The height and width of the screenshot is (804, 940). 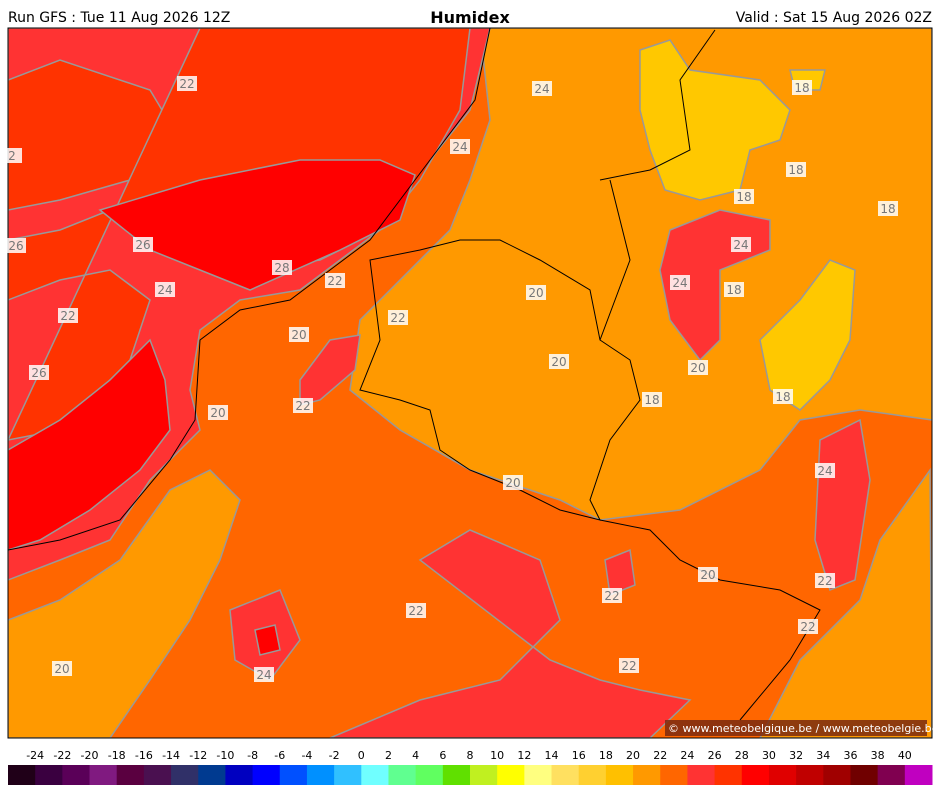 What do you see at coordinates (117, 755) in the screenshot?
I see `legend-tick-label: -18` at bounding box center [117, 755].